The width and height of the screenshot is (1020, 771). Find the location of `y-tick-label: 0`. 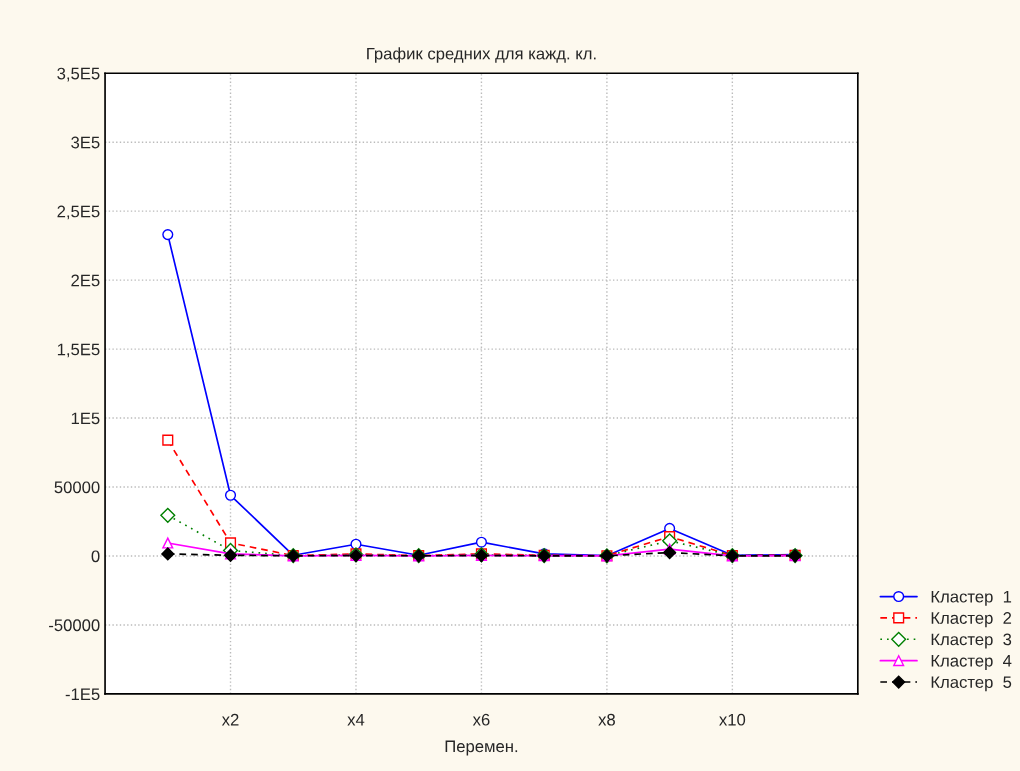

y-tick-label: 0 is located at coordinates (95, 556).